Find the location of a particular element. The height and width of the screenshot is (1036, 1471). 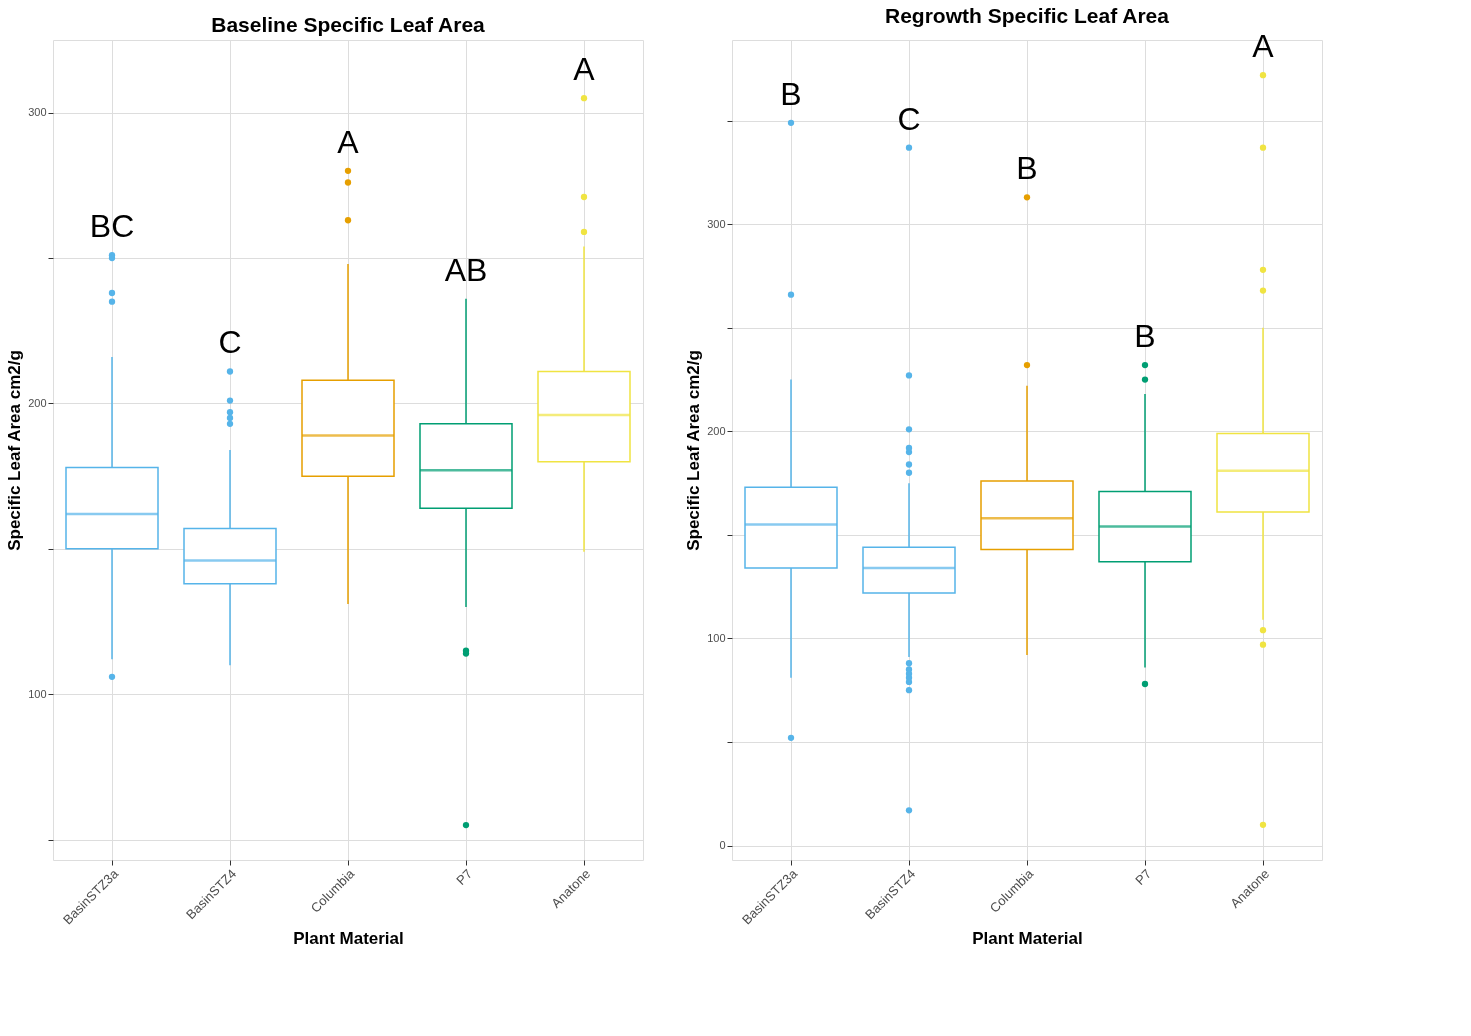

annotation: BC is located at coordinates (112, 226).